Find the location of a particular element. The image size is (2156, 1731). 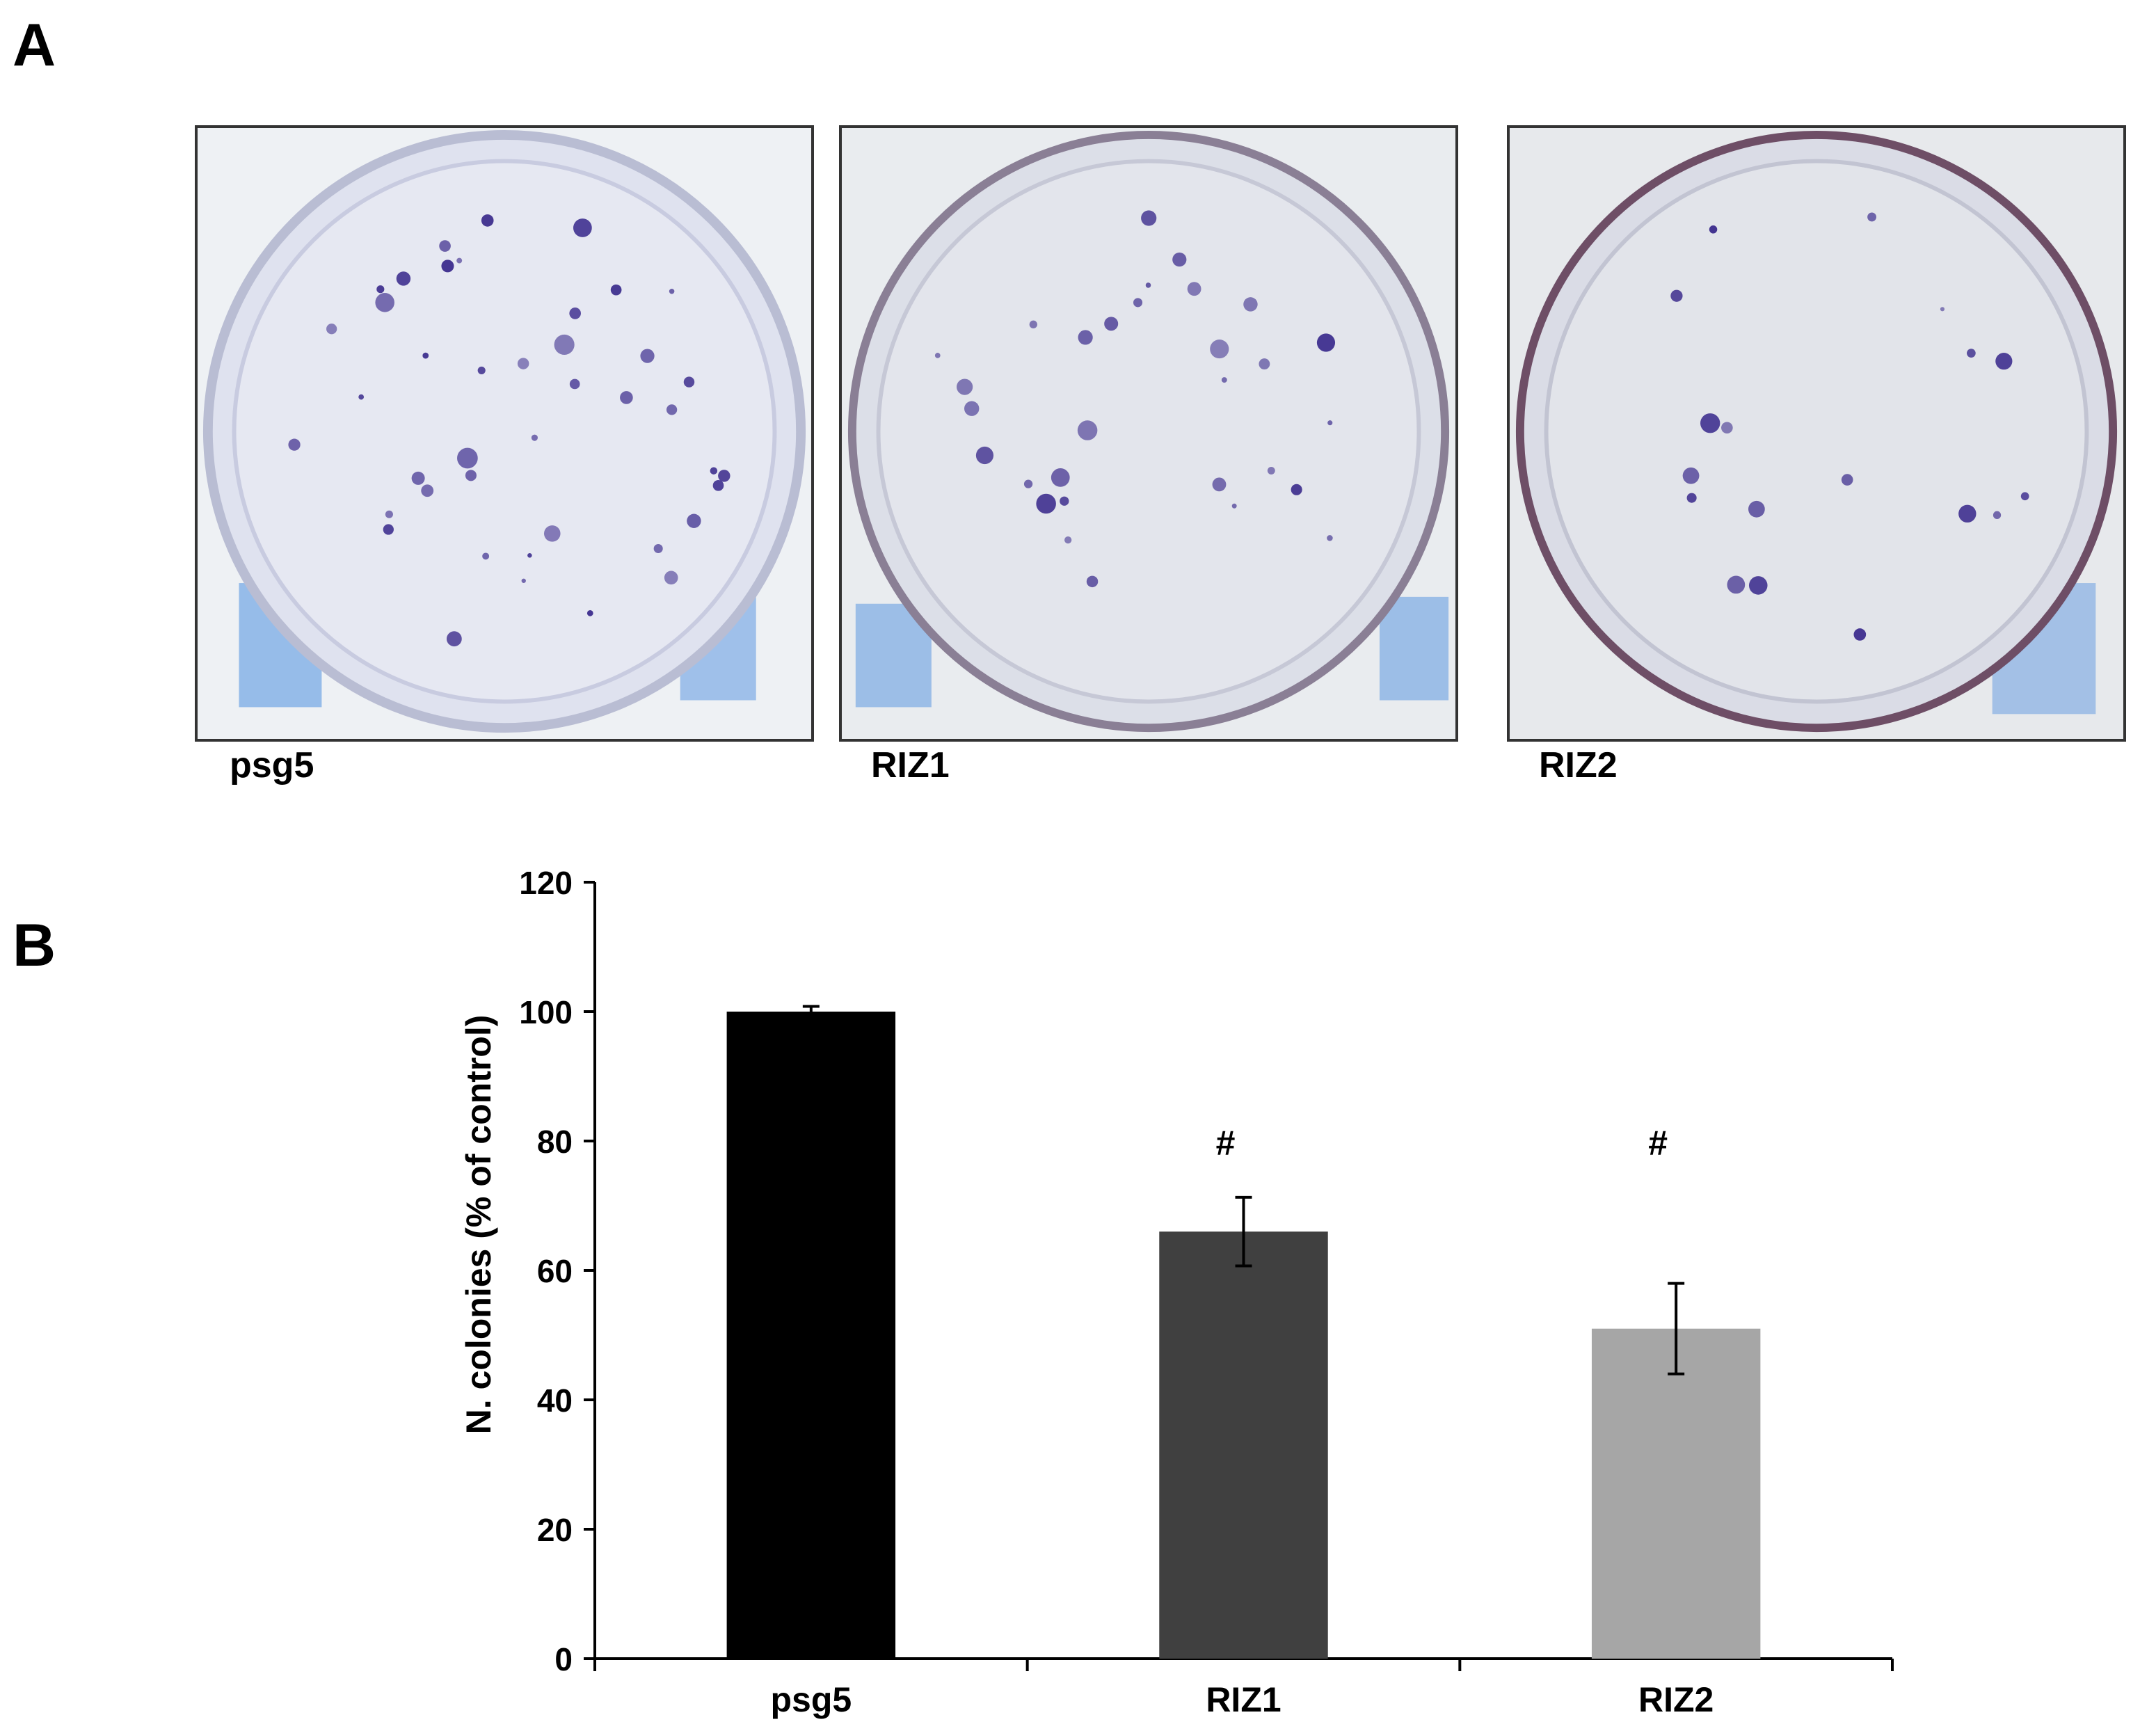

x-tick-label: psg5 is located at coordinates (811, 1699).